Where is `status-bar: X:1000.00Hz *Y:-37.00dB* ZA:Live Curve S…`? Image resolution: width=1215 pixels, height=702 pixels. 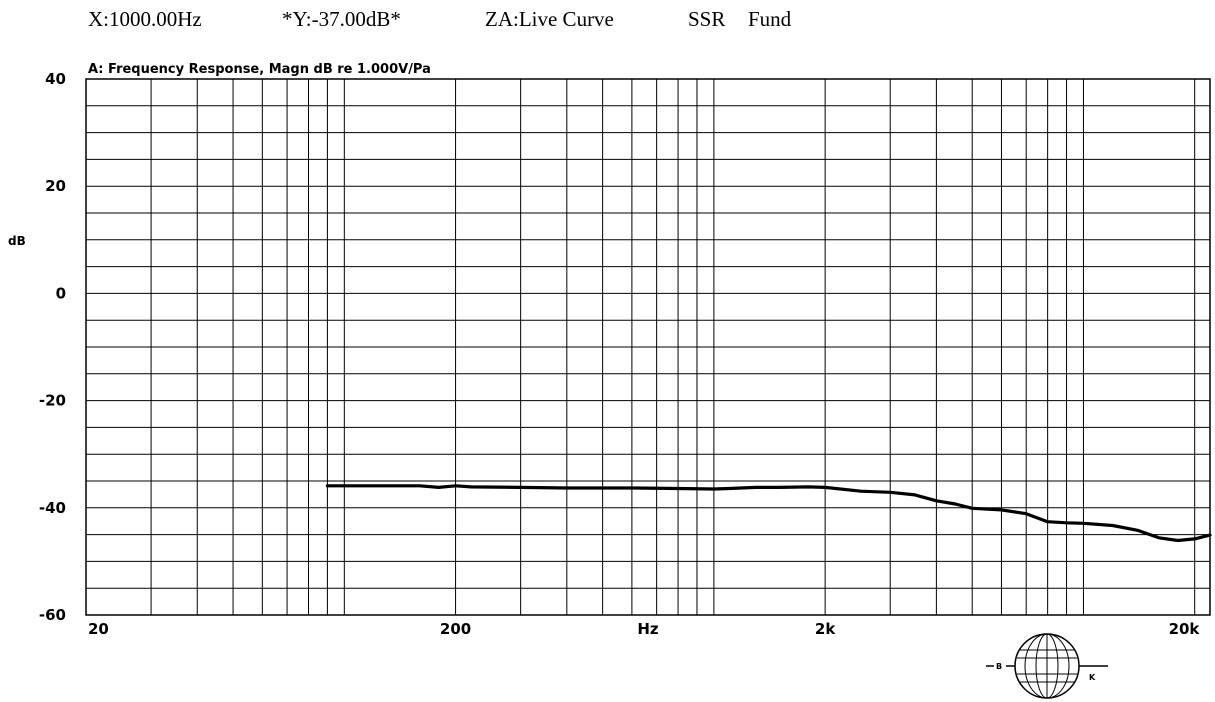 status-bar: X:1000.00Hz *Y:-37.00dB* ZA:Live Curve S… is located at coordinates (440, 19).